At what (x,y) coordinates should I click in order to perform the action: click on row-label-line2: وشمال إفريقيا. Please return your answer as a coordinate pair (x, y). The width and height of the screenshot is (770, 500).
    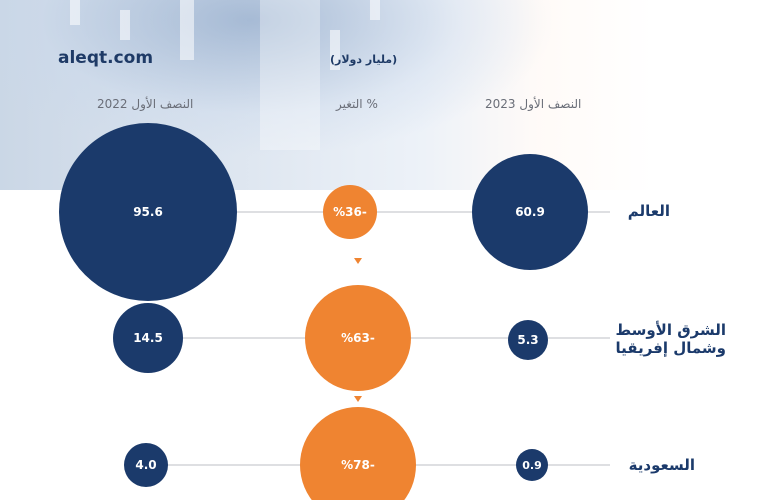
    Looking at the image, I should click on (670, 348).